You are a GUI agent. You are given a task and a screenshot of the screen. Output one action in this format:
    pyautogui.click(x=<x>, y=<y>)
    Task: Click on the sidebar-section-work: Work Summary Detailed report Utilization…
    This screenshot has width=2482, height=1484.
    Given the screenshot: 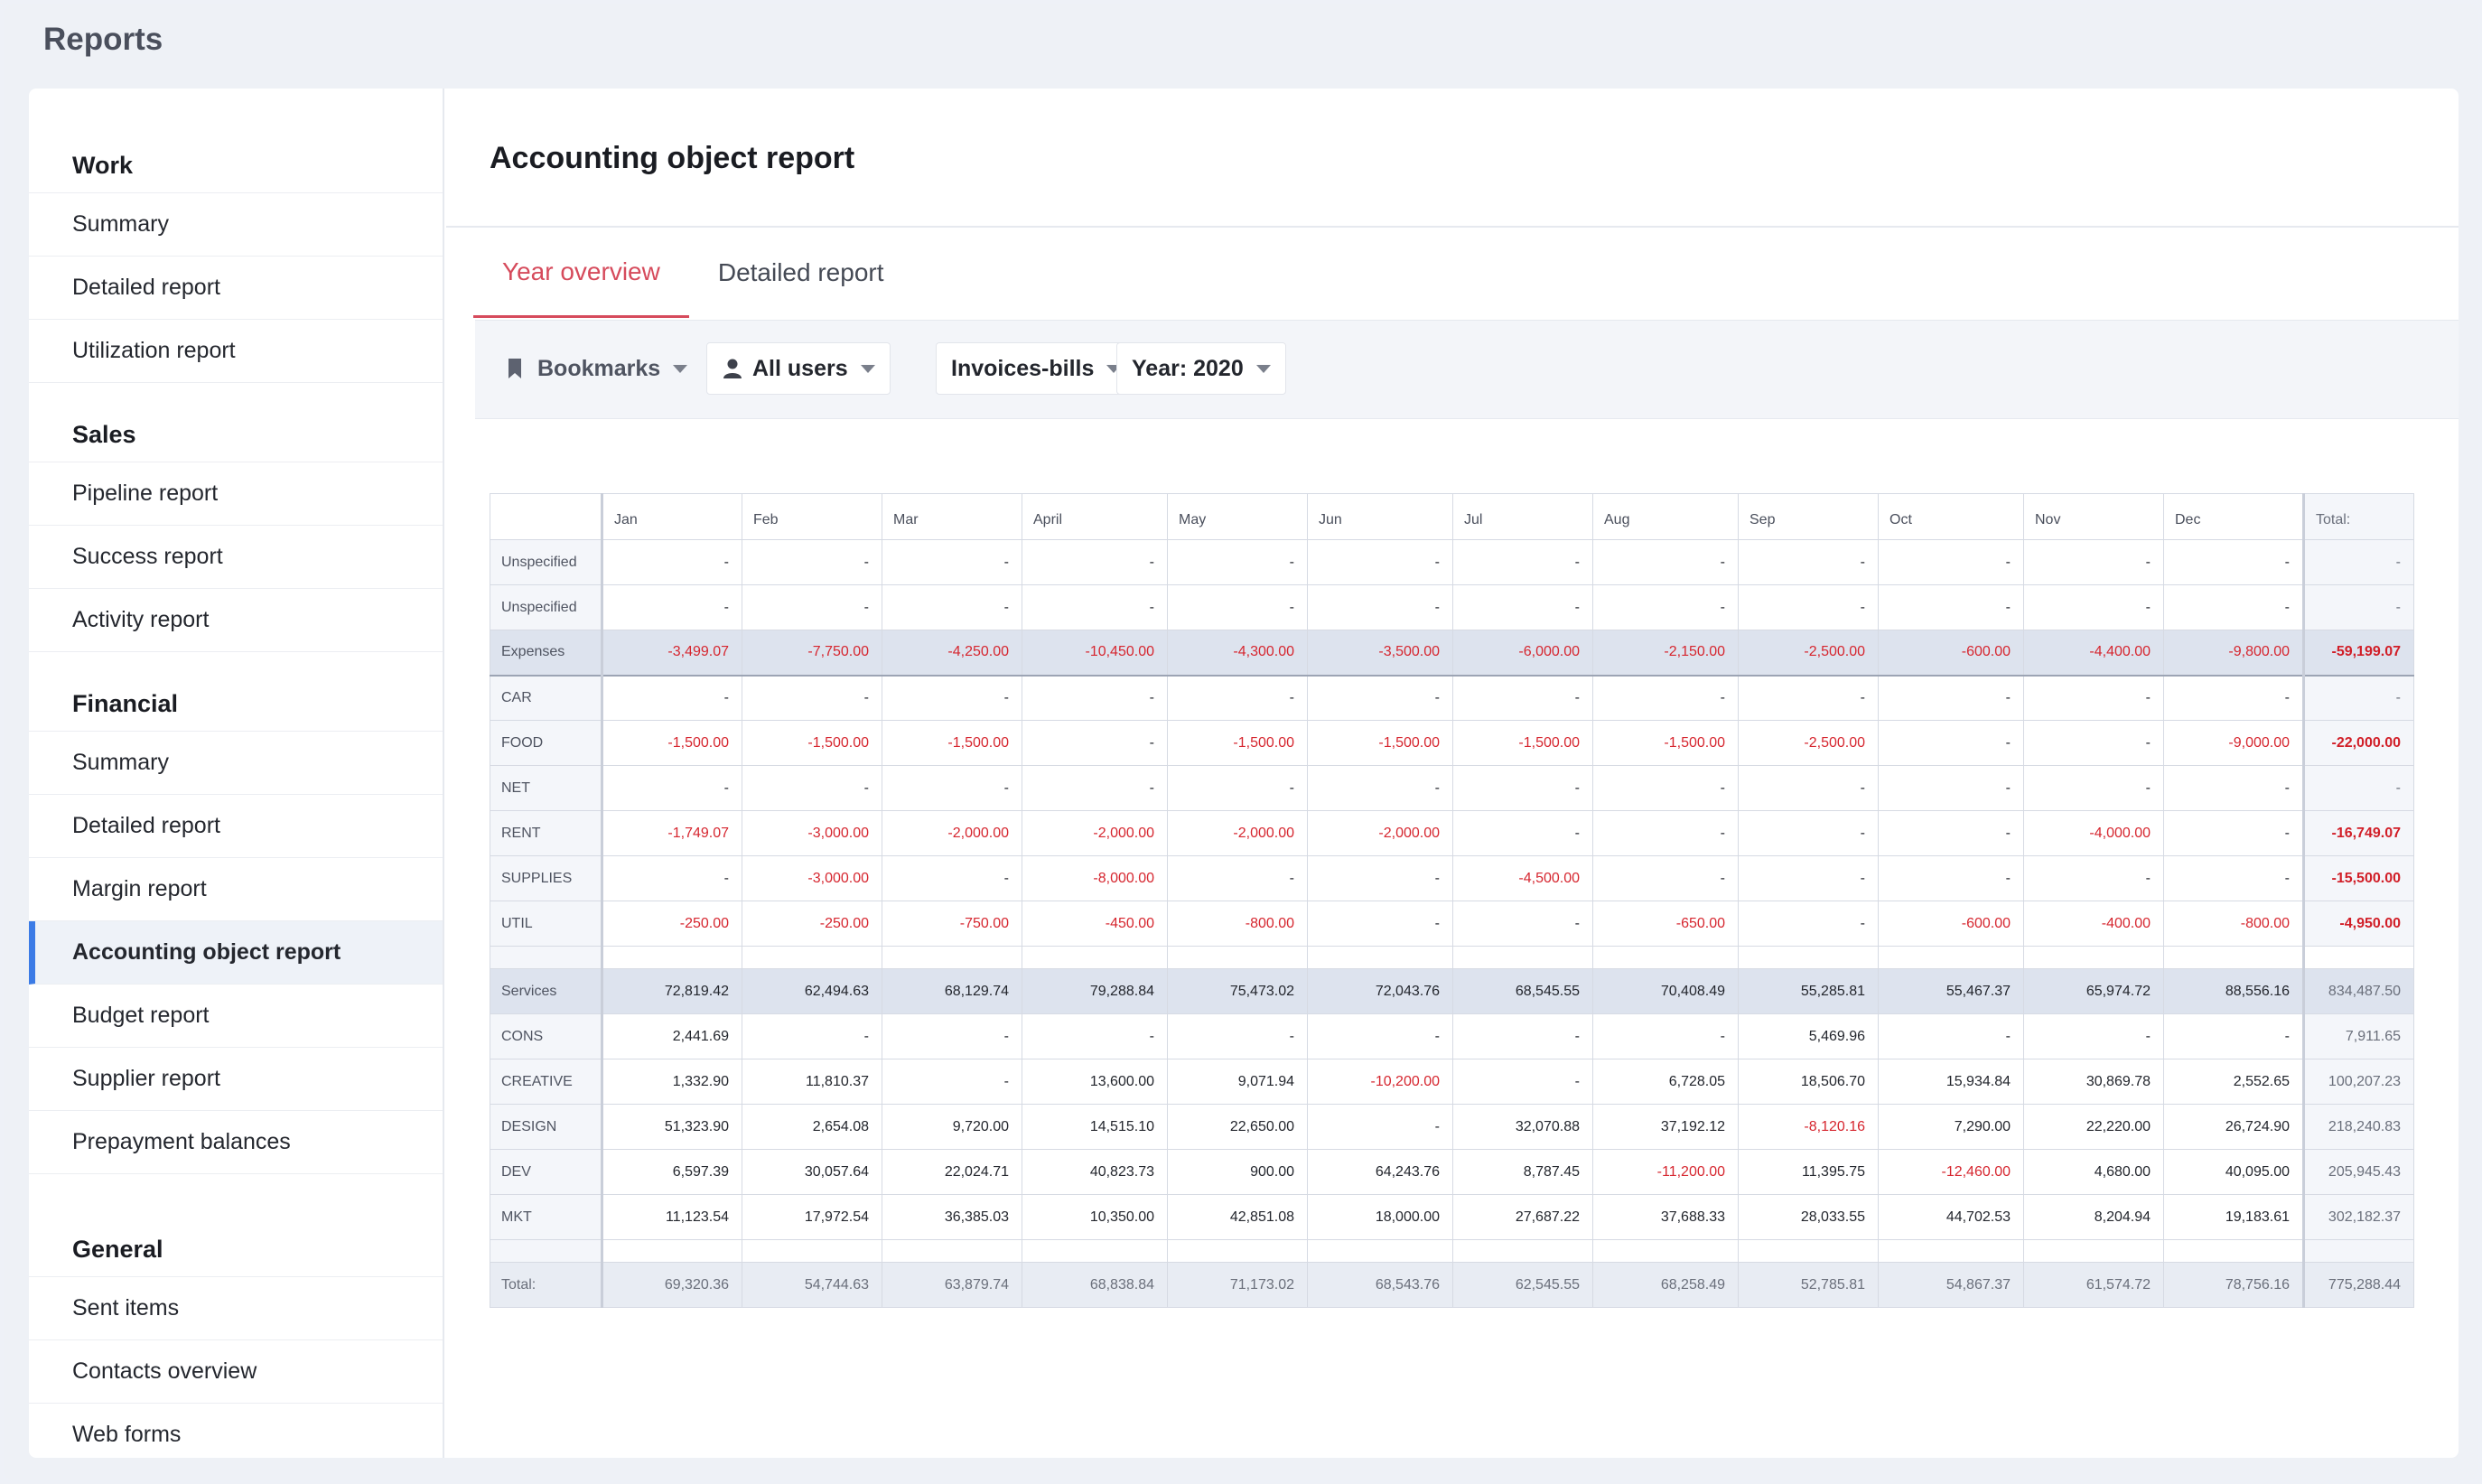 What is the action you would take?
    pyautogui.click(x=236, y=259)
    